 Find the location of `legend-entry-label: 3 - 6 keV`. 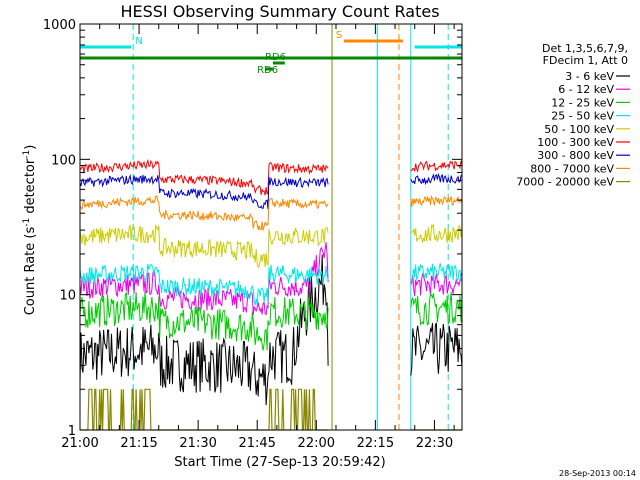

legend-entry-label: 3 - 6 keV is located at coordinates (589, 76).